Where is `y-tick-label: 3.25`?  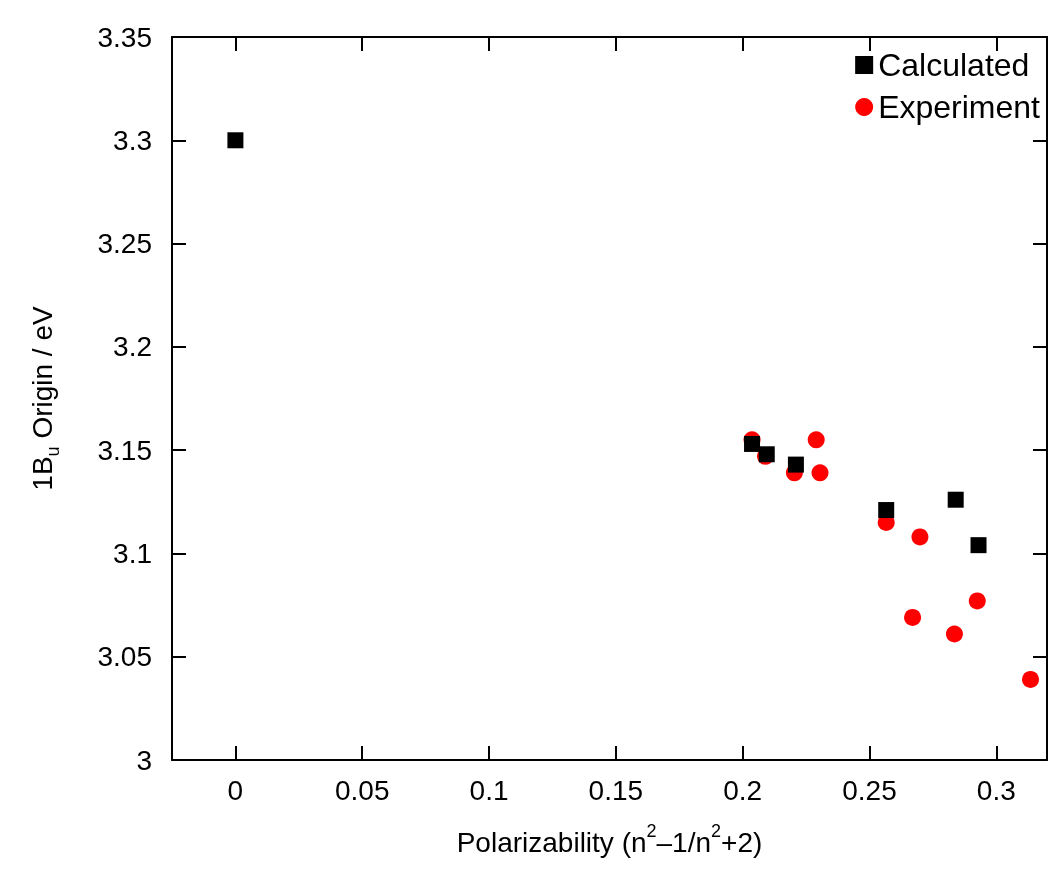 y-tick-label: 3.25 is located at coordinates (124, 244).